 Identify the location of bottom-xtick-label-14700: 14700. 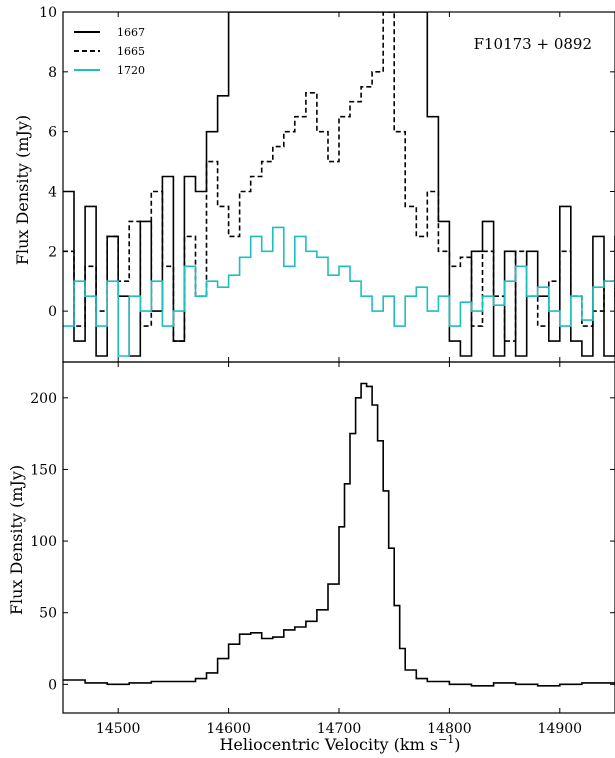
(339, 729).